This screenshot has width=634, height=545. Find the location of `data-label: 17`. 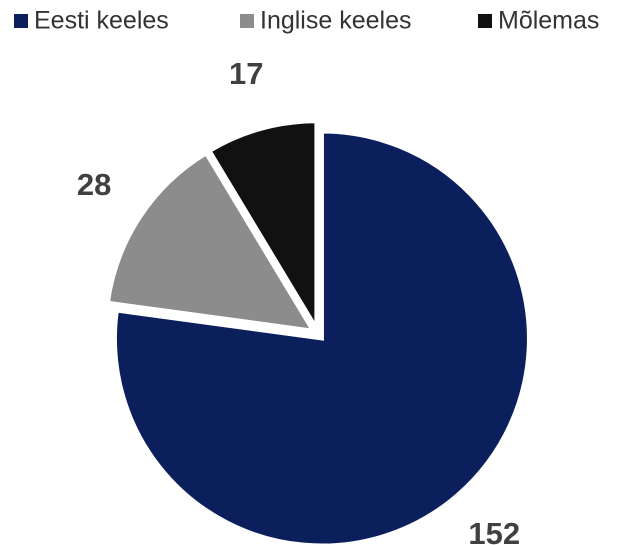

data-label: 17 is located at coordinates (246, 73).